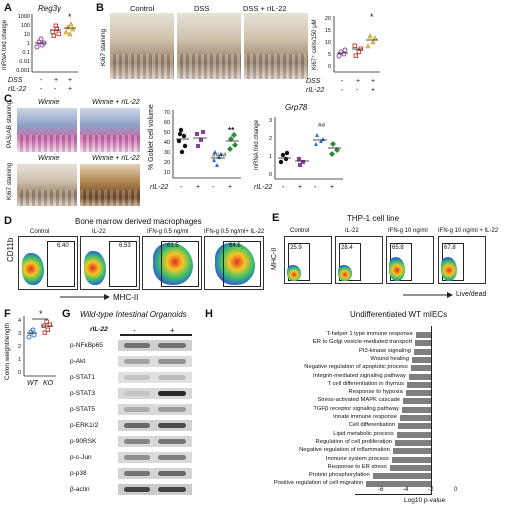 The image size is (520, 508). I want to click on blot-label: p-STAT1, so click(83, 377).